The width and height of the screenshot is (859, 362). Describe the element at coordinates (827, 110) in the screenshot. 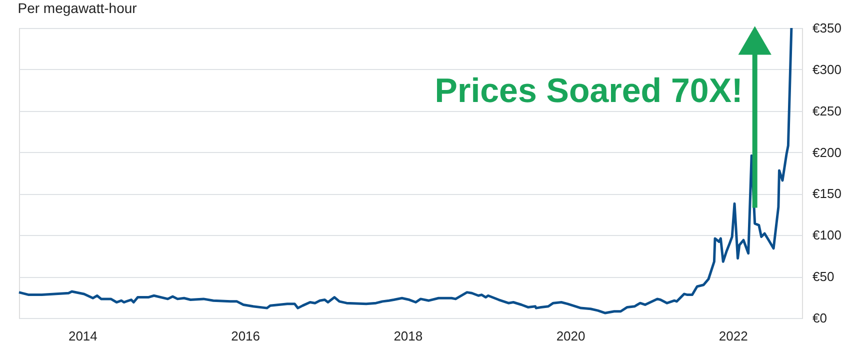

I see `y-tick-label: €250` at that location.